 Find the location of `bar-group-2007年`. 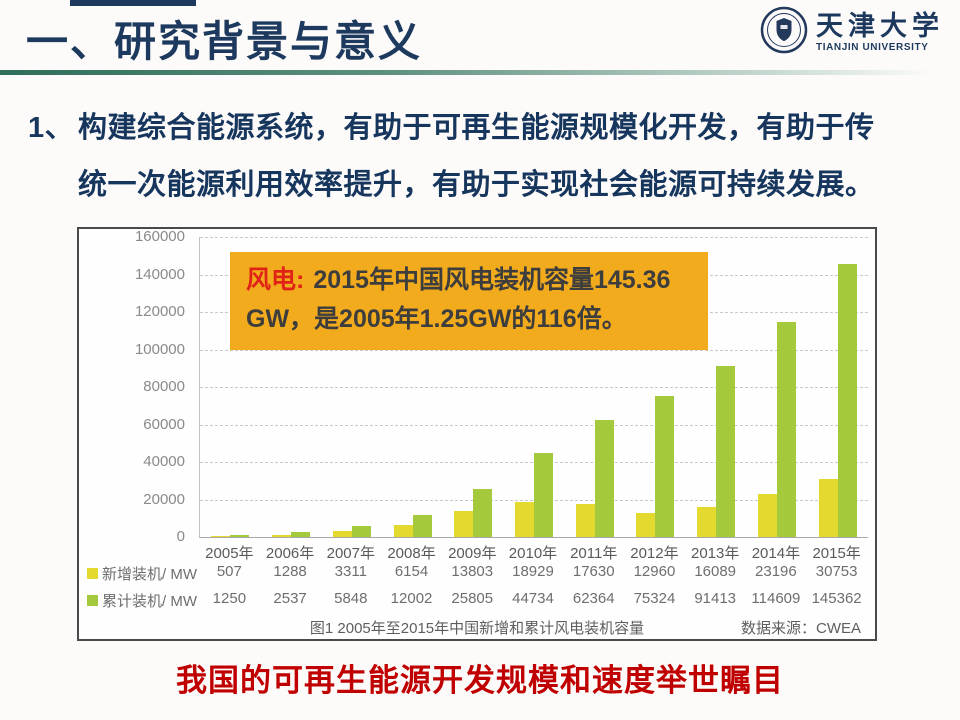

bar-group-2007年 is located at coordinates (351, 387).